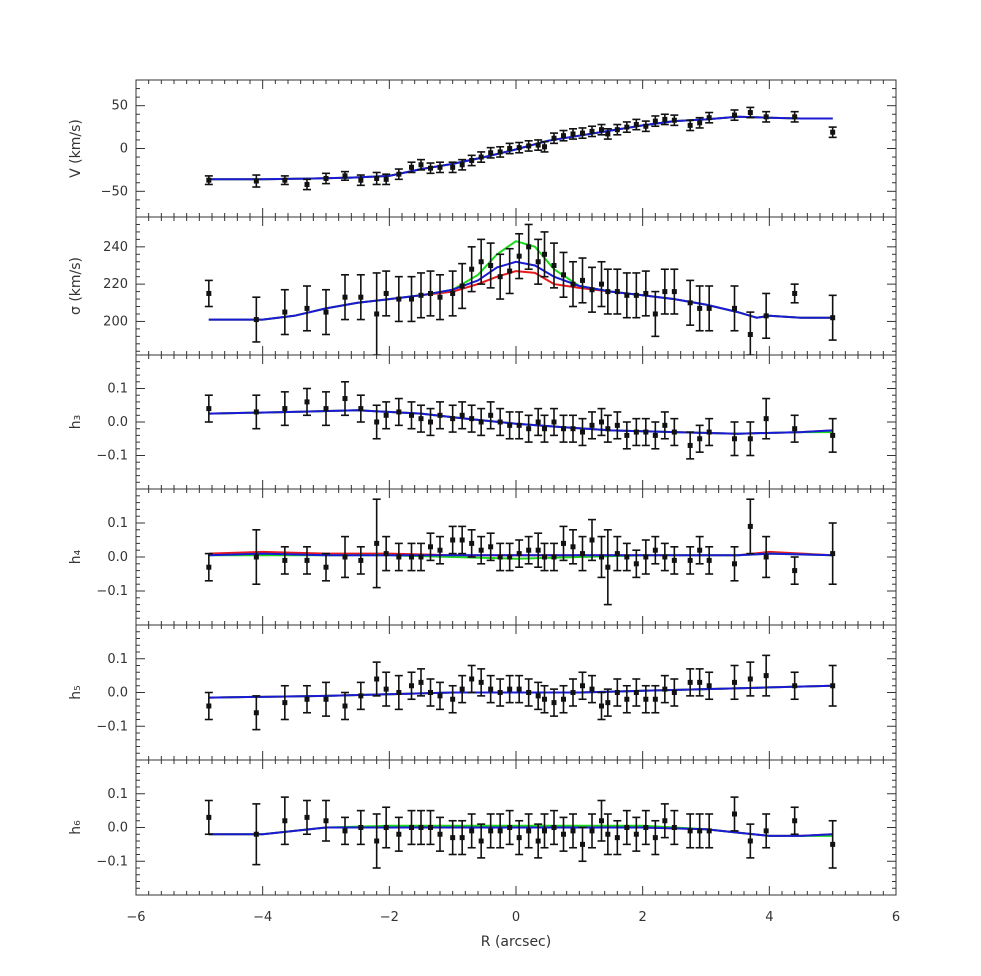 The height and width of the screenshot is (976, 981). I want to click on y-axis-label: h₆, so click(76, 827).